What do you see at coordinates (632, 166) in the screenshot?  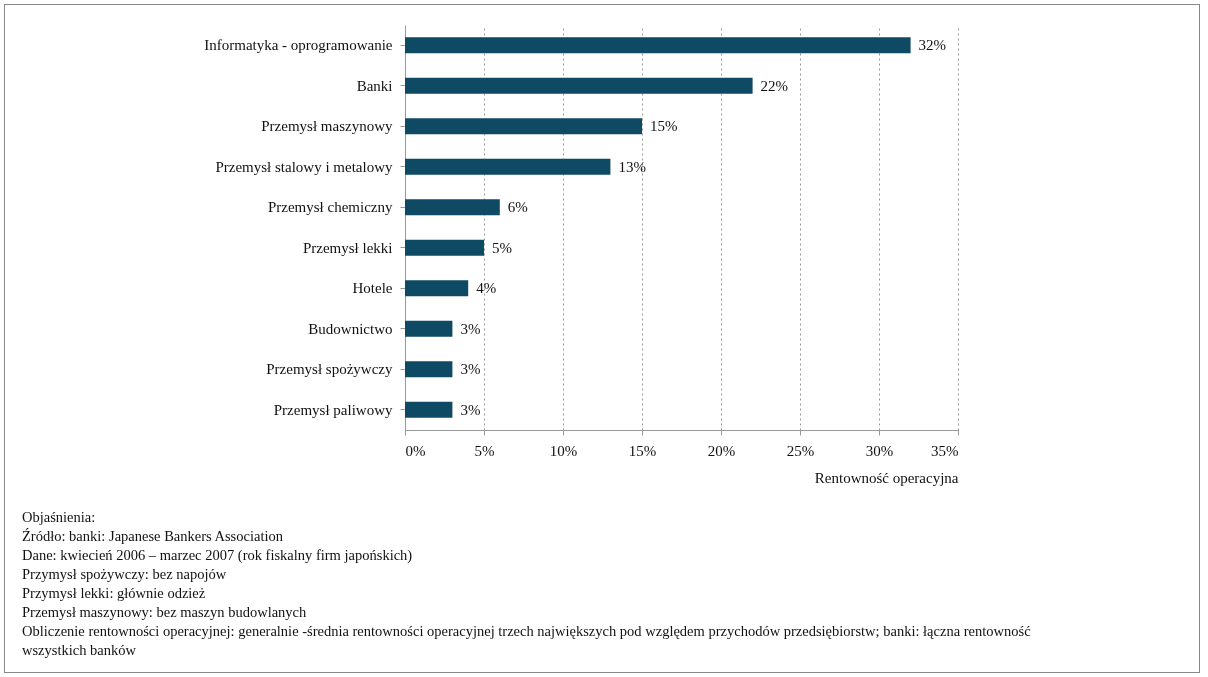 I see `data-label: 13%` at bounding box center [632, 166].